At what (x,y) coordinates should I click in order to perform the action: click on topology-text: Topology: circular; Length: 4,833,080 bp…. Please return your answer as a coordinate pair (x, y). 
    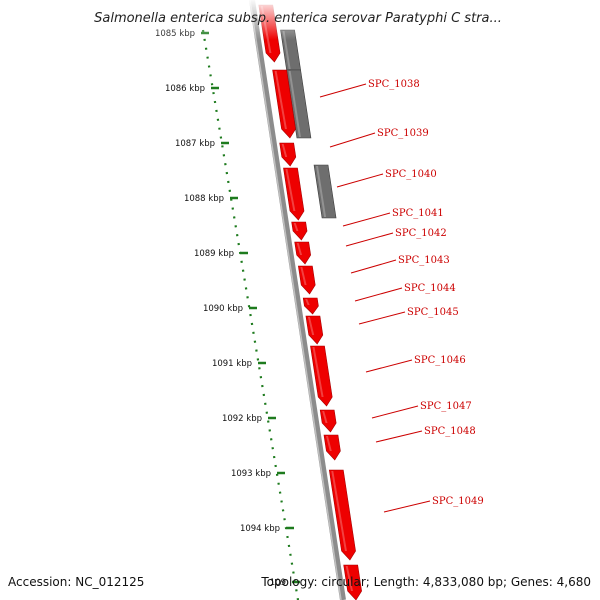
    Looking at the image, I should click on (425, 582).